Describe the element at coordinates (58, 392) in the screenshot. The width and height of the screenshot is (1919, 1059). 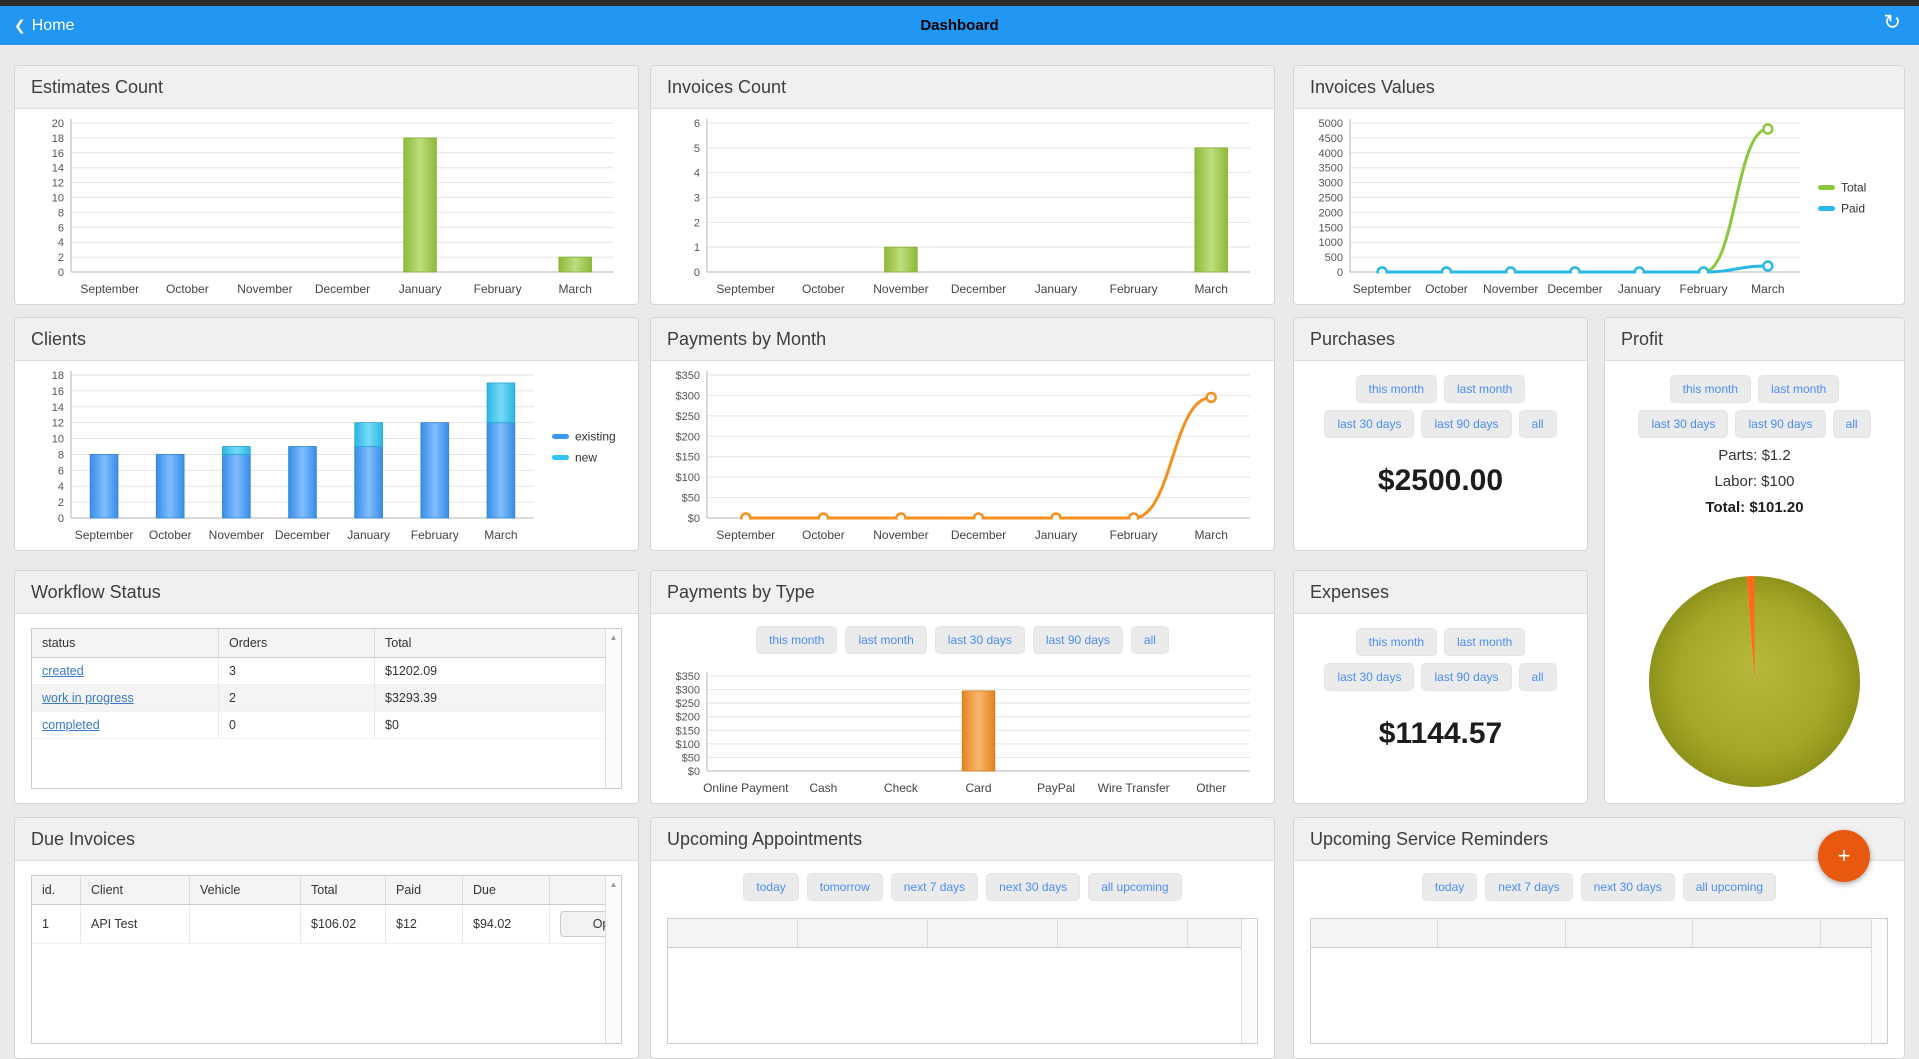
I see `svg-text: 16` at that location.